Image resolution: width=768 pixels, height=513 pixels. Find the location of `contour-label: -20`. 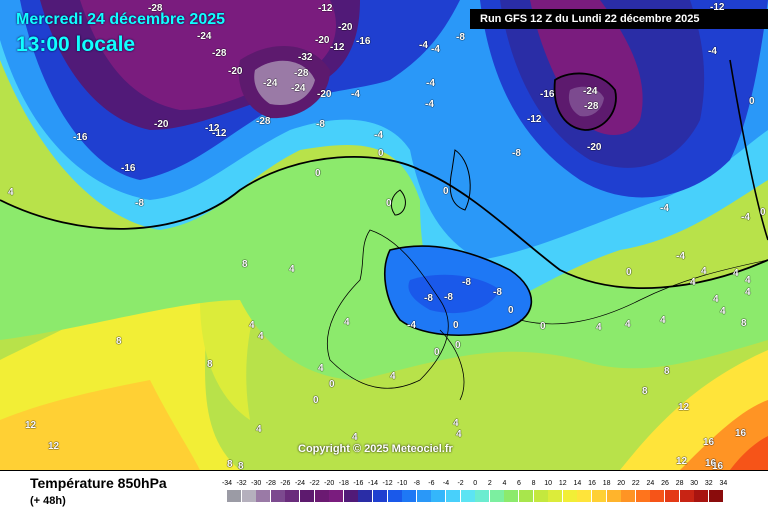

contour-label: -20 is located at coordinates (322, 40).